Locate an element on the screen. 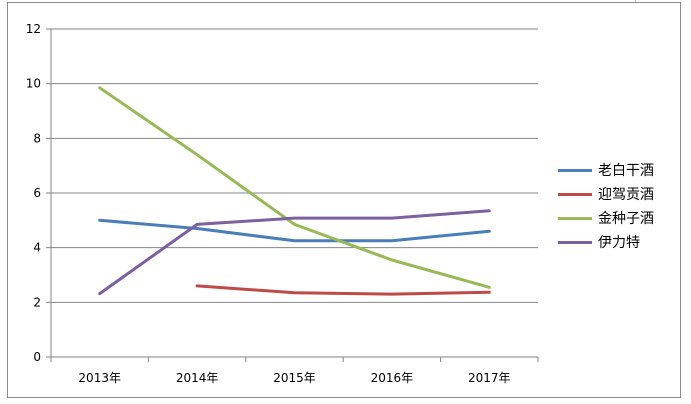  y-tick-labels: 0 2 4 6 8 10 12 is located at coordinates (33, 193).